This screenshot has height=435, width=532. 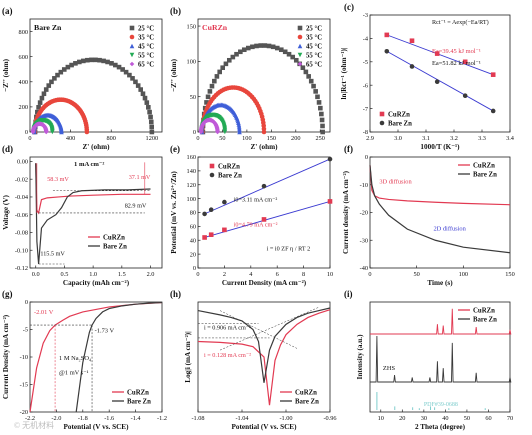 What do you see at coordinates (75, 358) in the screenshot?
I see `annotation: 1 M Na₂SO₄` at bounding box center [75, 358].